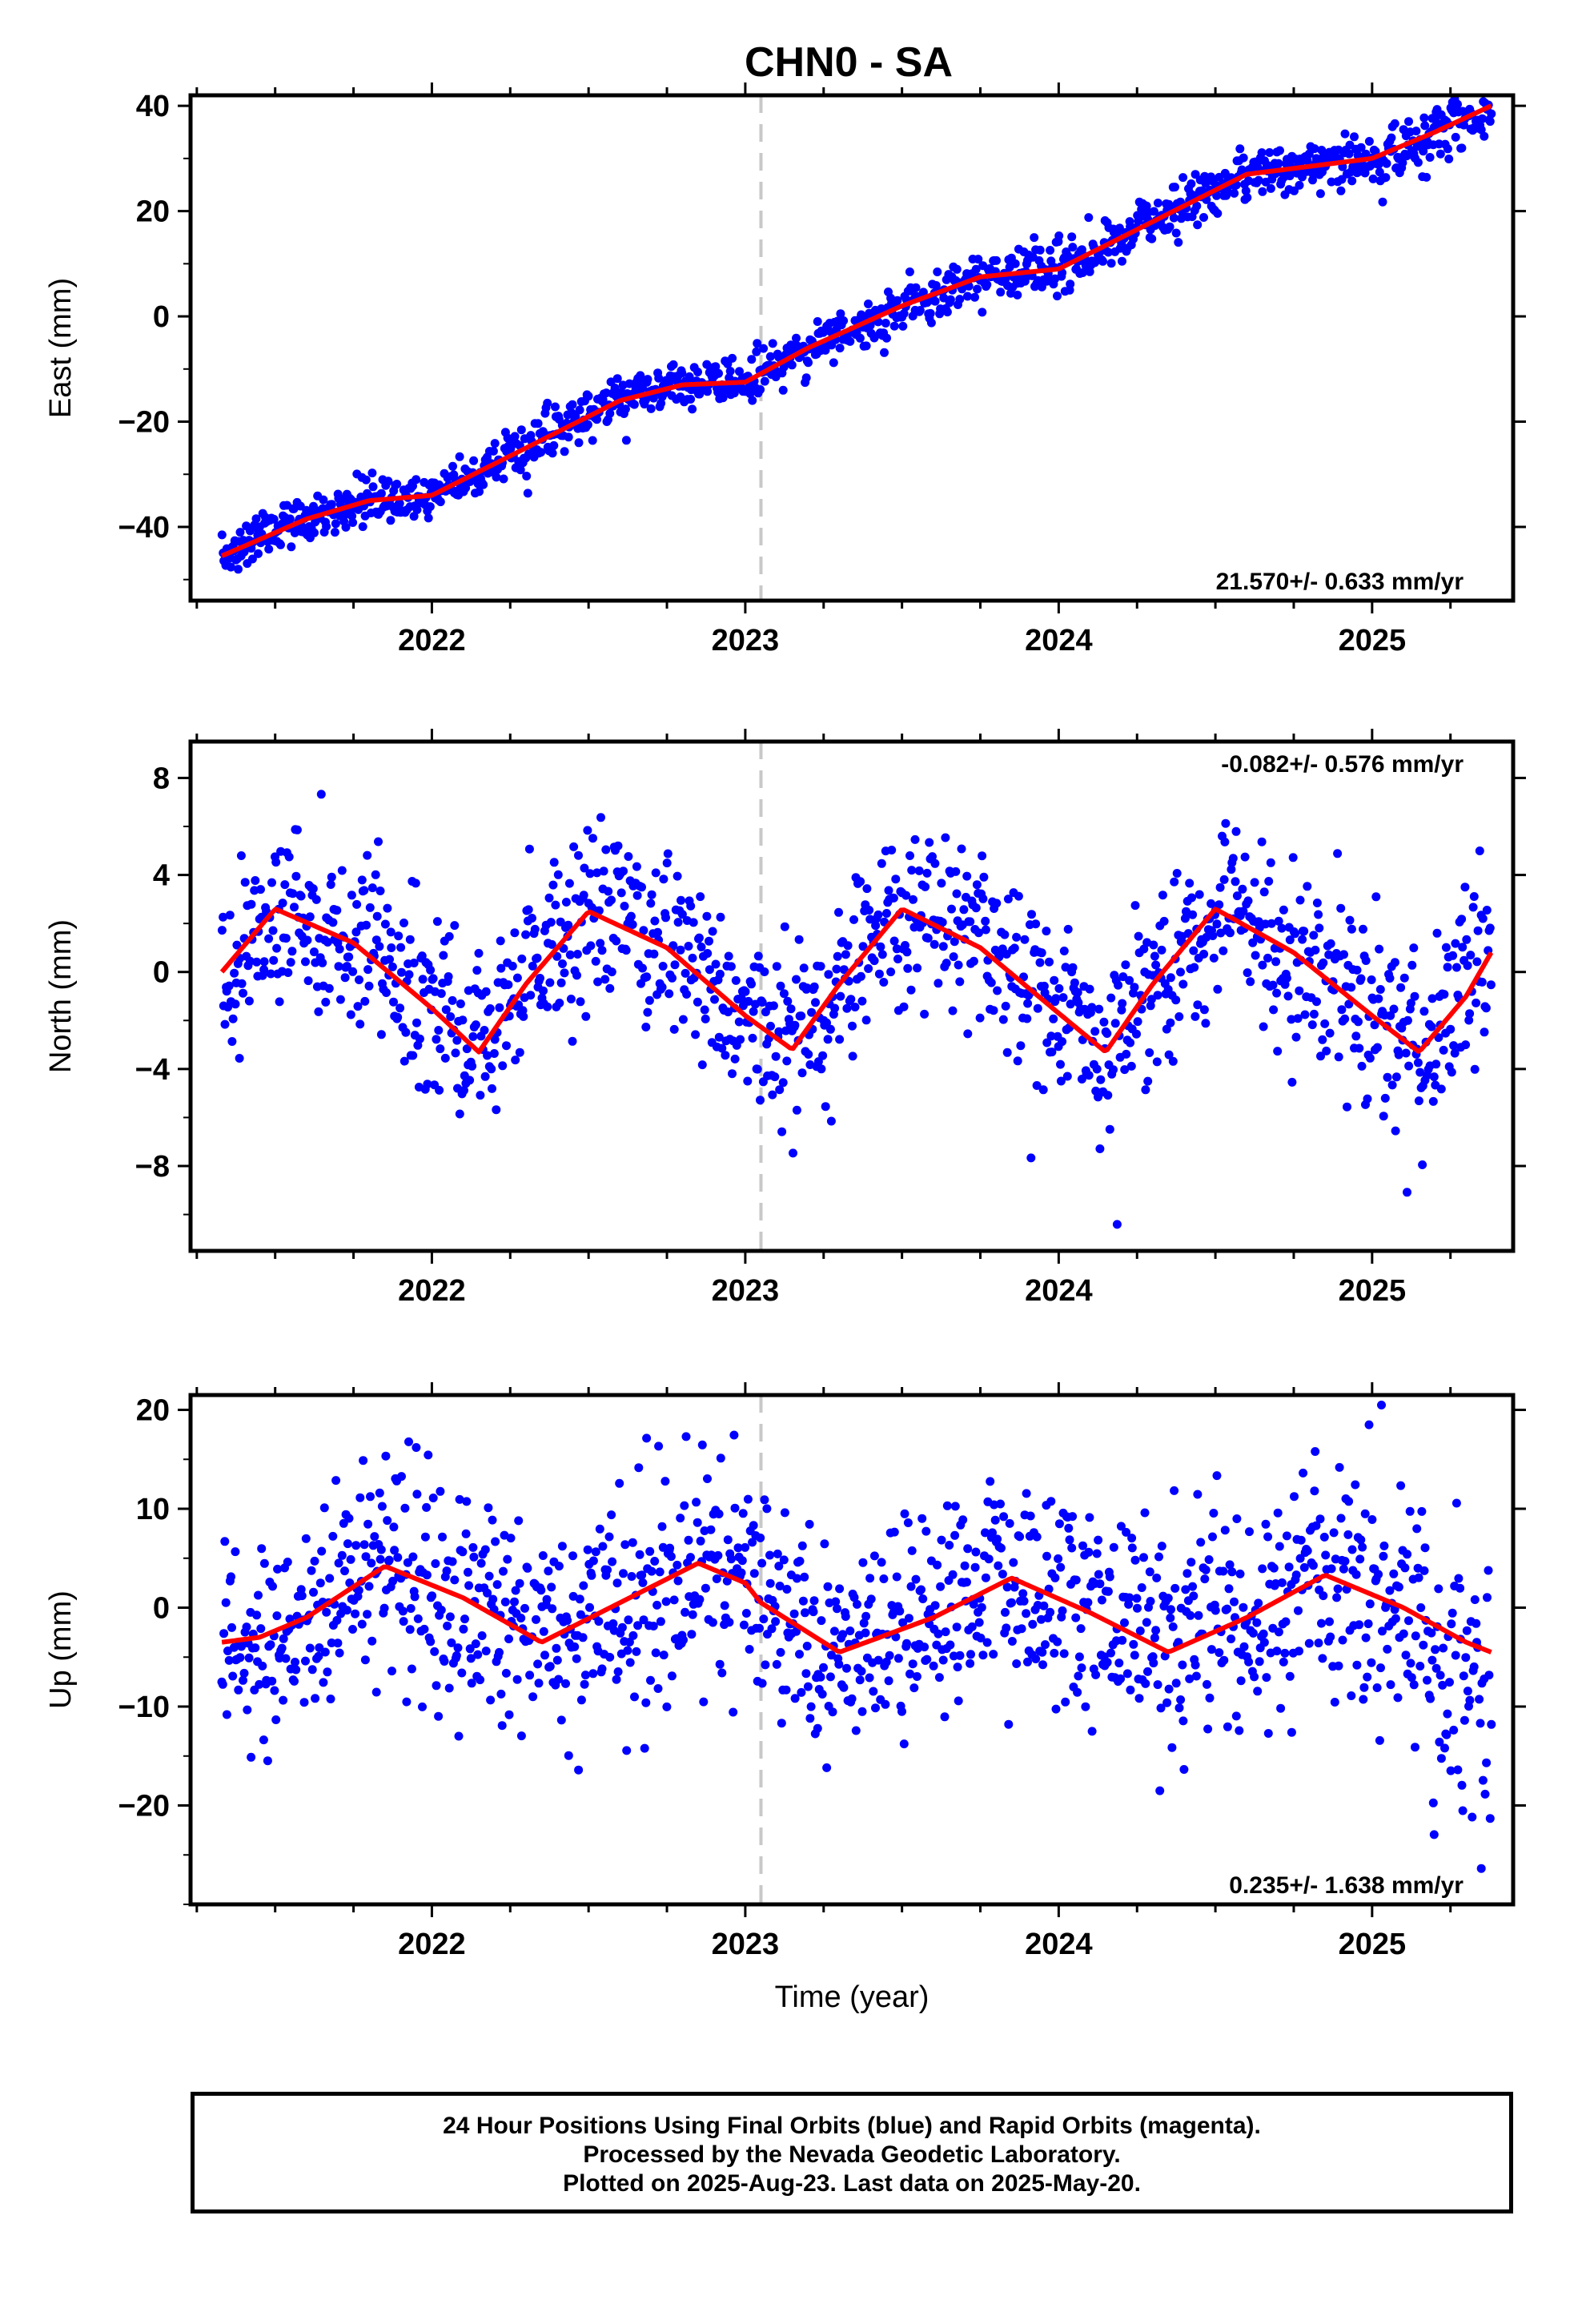 This screenshot has height=2324, width=1582. I want to click on velocity-annotation: 0.235+/- 1.638 mm/yr, so click(1346, 1886).